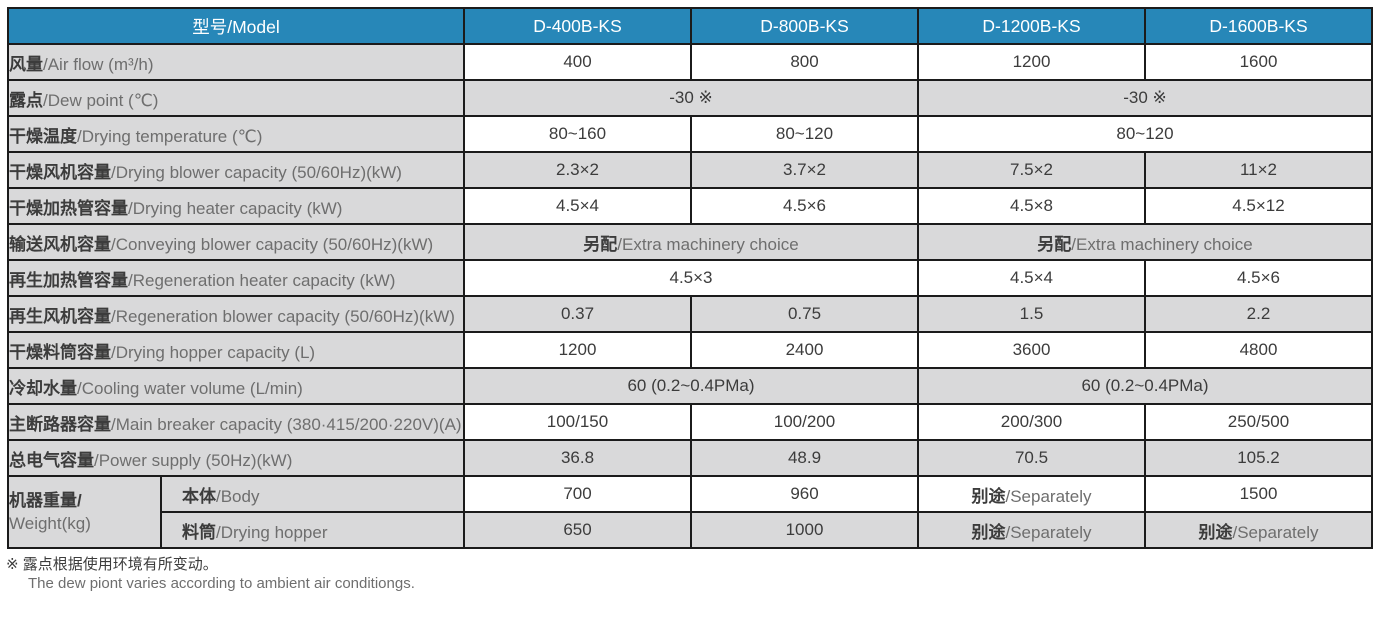 This screenshot has width=1378, height=620. What do you see at coordinates (26, 64) in the screenshot?
I see `label-zh: 风量` at bounding box center [26, 64].